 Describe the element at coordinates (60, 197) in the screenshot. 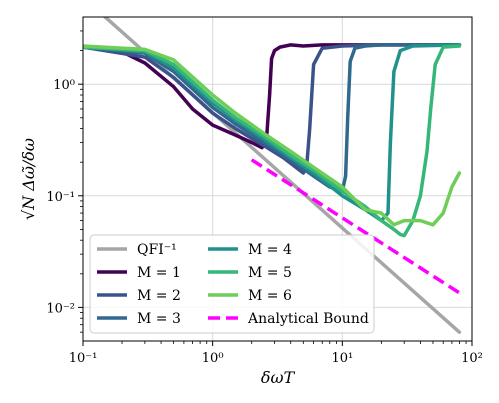

I see `y-tick-label: 10⁻¹` at that location.